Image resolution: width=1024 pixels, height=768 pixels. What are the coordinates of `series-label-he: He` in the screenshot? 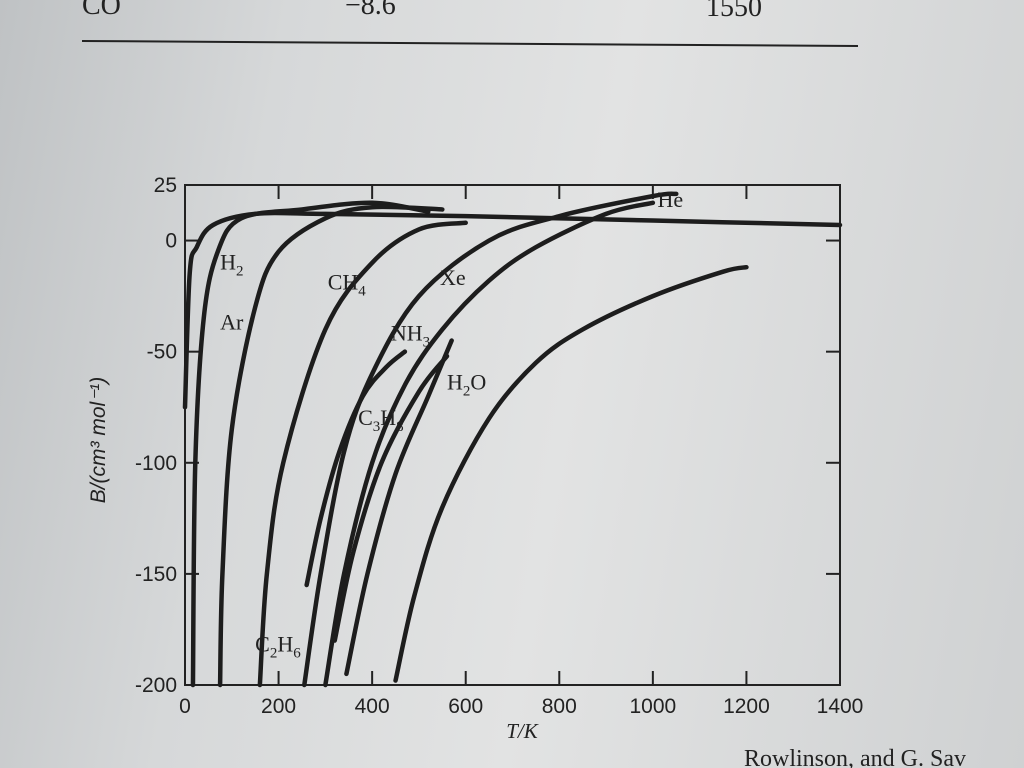 It's located at (671, 199).